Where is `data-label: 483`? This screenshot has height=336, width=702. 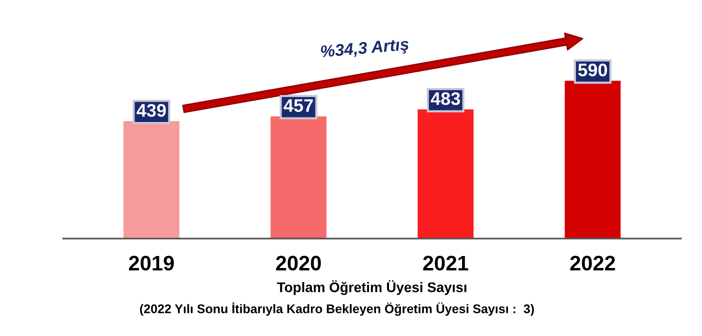
data-label: 483 is located at coordinates (445, 99).